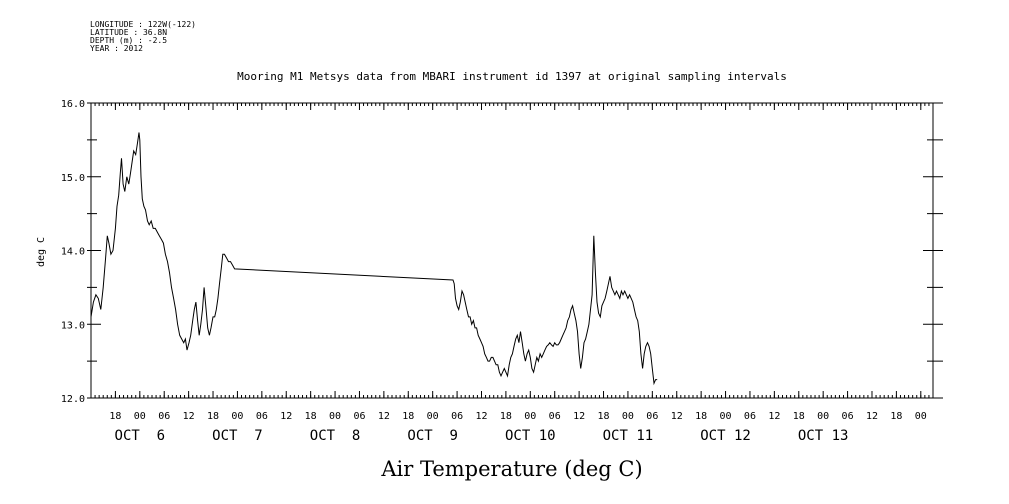 The height and width of the screenshot is (504, 1009). Describe the element at coordinates (140, 436) in the screenshot. I see `x-day-label: OCT 6` at that location.